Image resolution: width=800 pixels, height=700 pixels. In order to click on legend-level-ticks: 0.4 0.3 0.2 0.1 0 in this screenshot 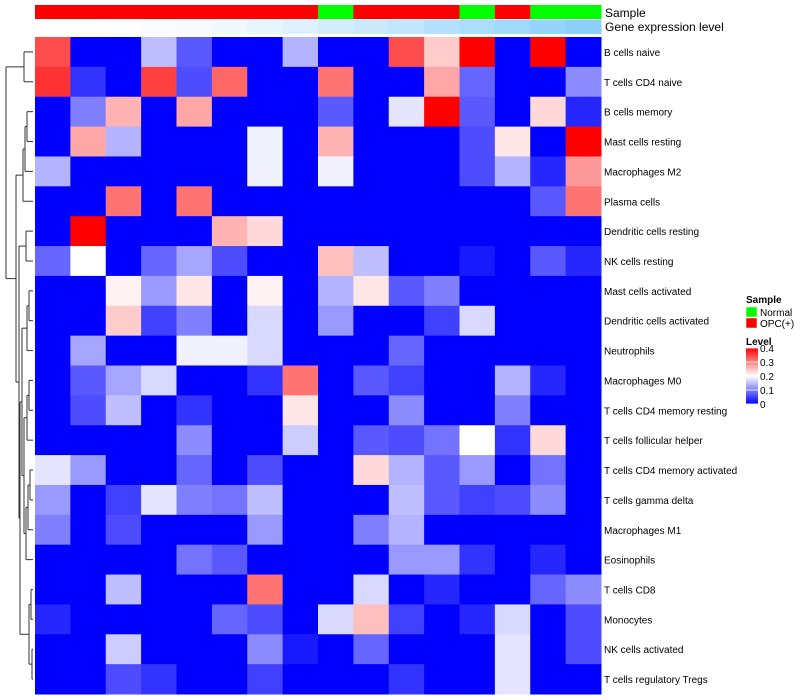, I will do `click(760, 377)`.